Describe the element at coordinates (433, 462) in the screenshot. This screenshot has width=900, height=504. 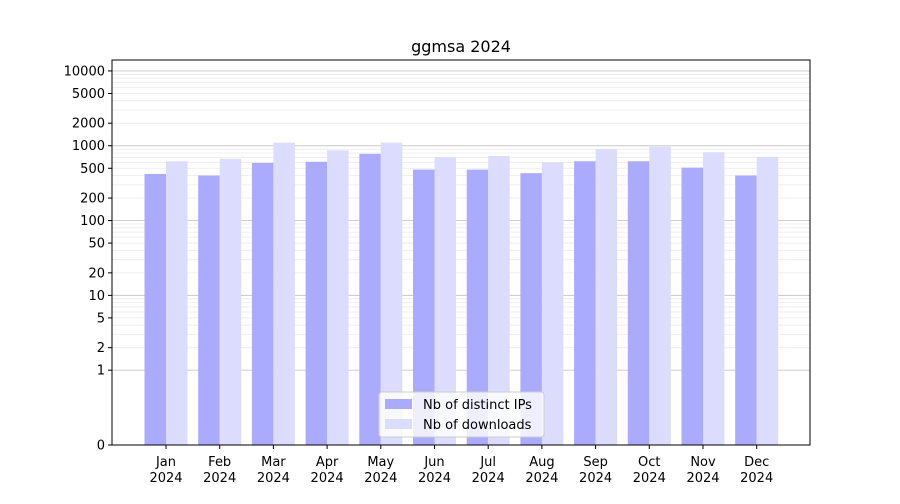
I see `x-tick-label-month: Jun` at that location.